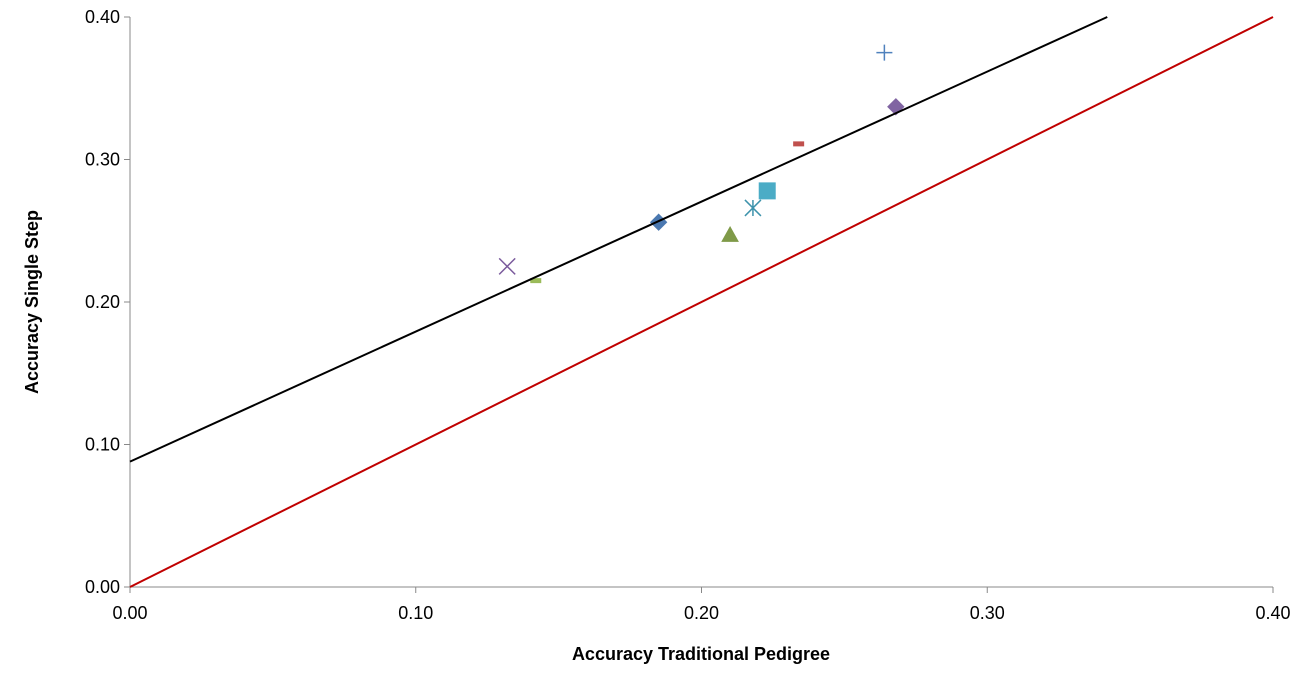  I want to click on x-axis-title: Accuracy Traditional Pedigree, so click(701, 654).